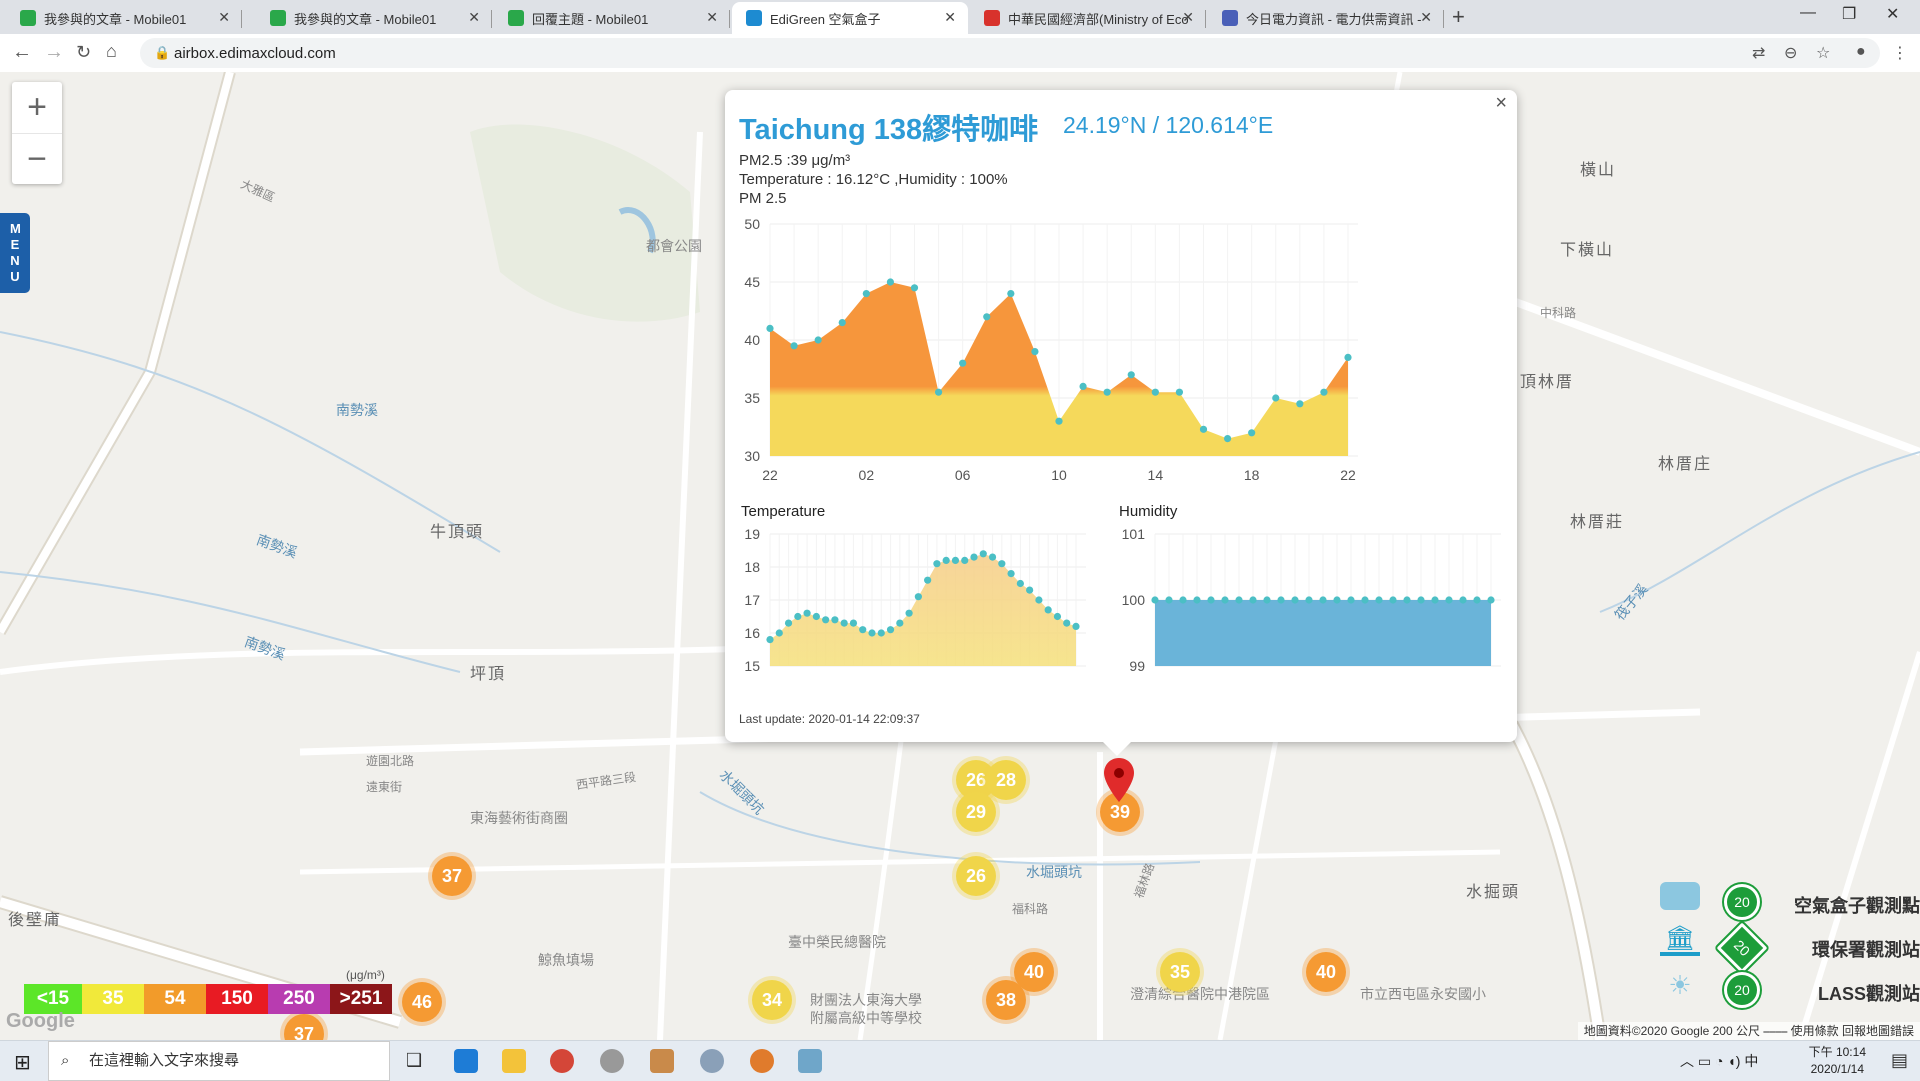 This screenshot has width=1920, height=1081. Describe the element at coordinates (850, 18) in the screenshot. I see `browser-tab: EdiGreen 空氣盒子 ✕` at that location.